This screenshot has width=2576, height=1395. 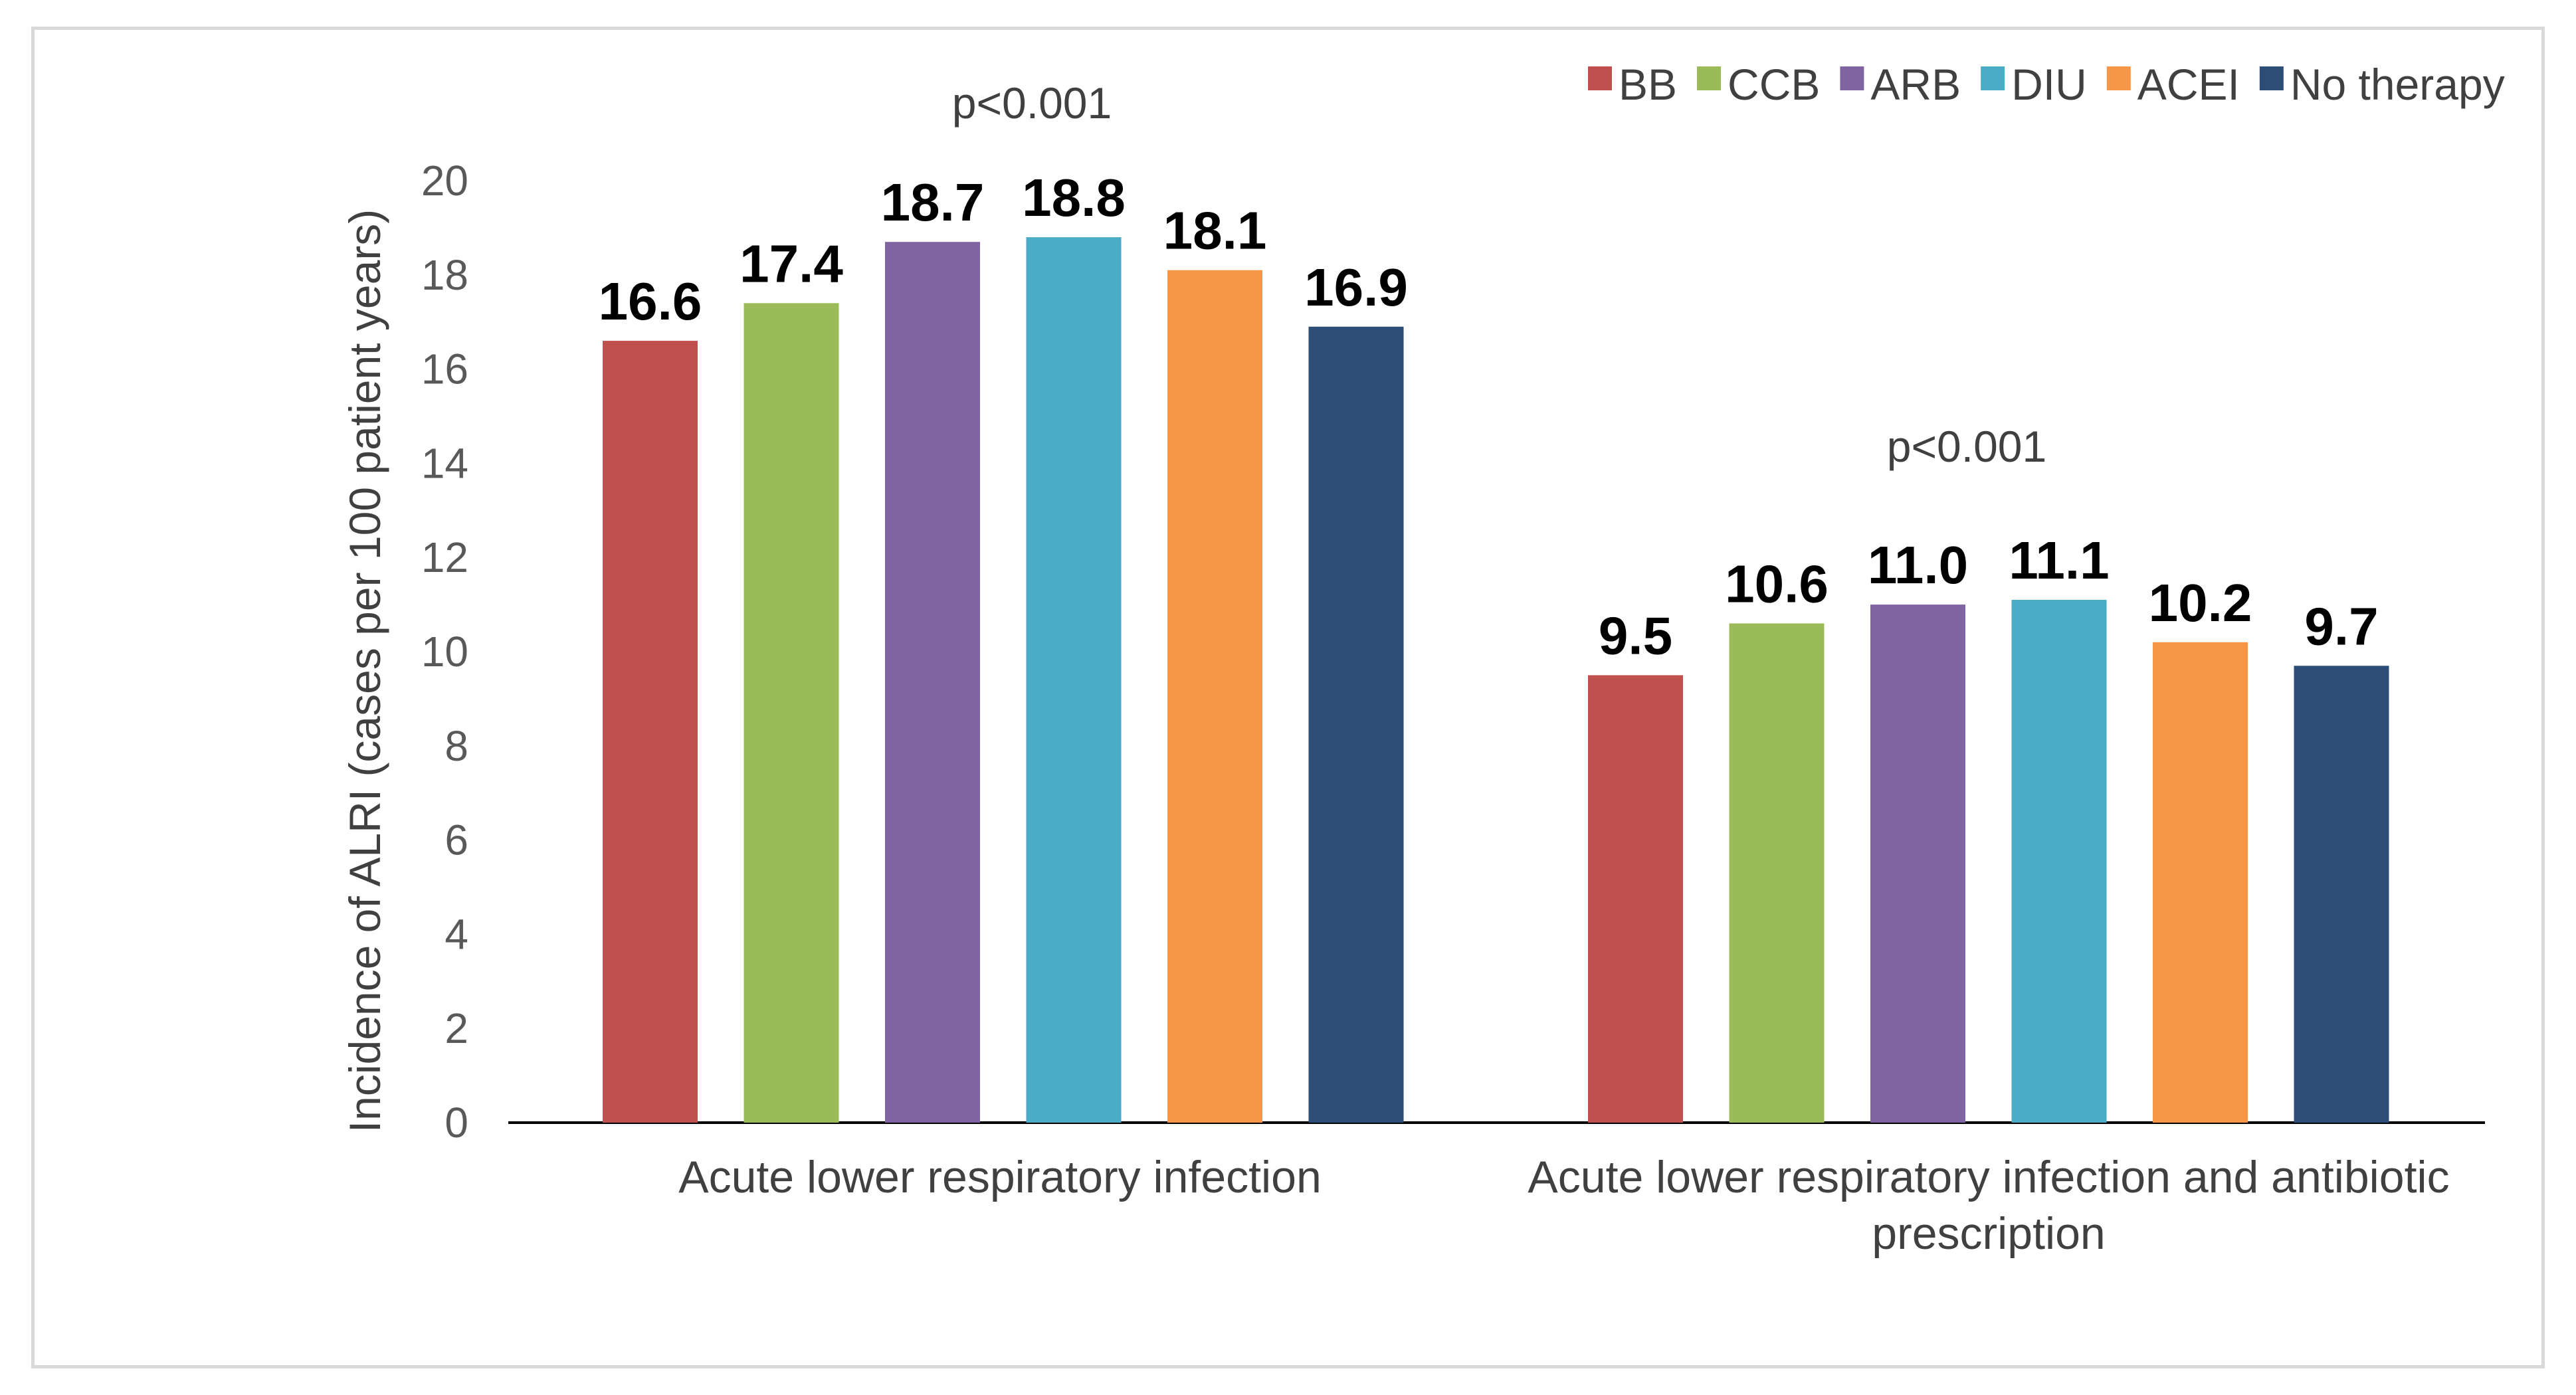 I want to click on y-tick-label: 2, so click(x=456, y=1028).